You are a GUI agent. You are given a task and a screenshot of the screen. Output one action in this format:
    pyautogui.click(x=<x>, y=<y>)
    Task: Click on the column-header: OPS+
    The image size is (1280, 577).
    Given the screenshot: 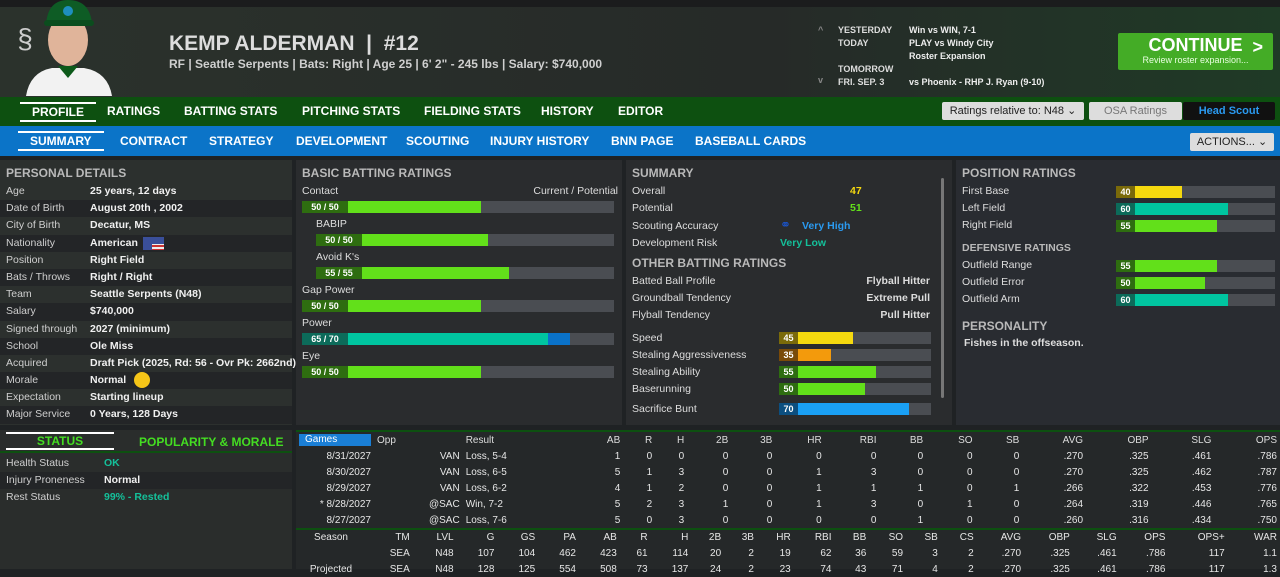 What is the action you would take?
    pyautogui.click(x=1211, y=537)
    